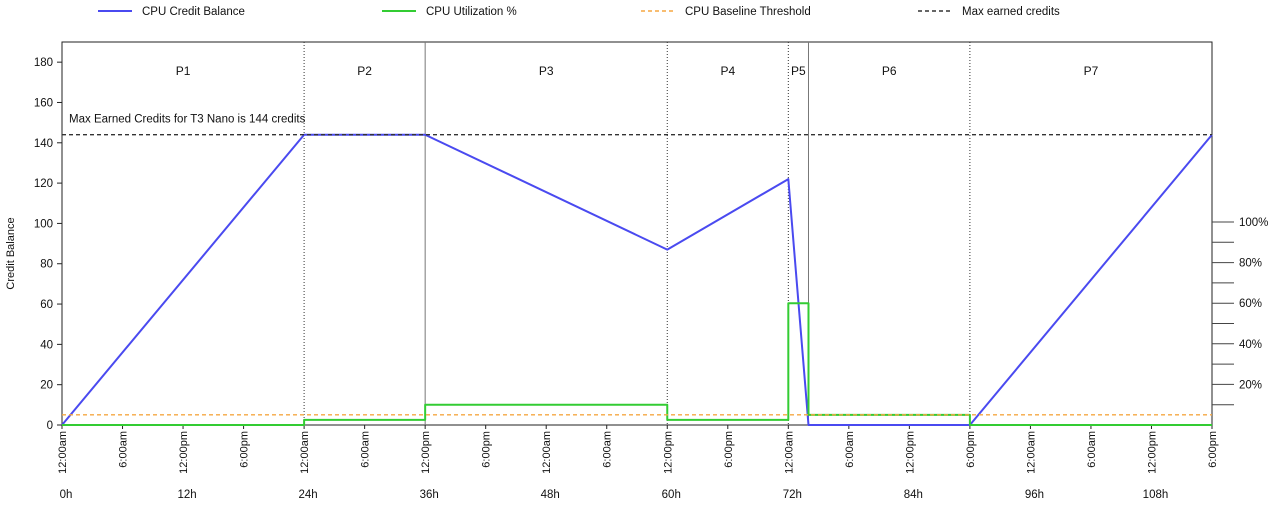 This screenshot has height=506, width=1280. I want to click on x-tick-hour-label: 96h, so click(1034, 495).